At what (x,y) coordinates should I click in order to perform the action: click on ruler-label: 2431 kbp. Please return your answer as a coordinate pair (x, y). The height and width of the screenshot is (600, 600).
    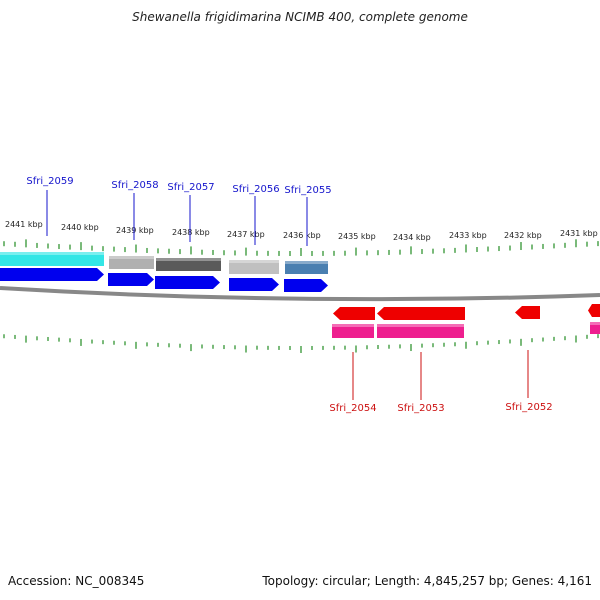
    Looking at the image, I should click on (579, 233).